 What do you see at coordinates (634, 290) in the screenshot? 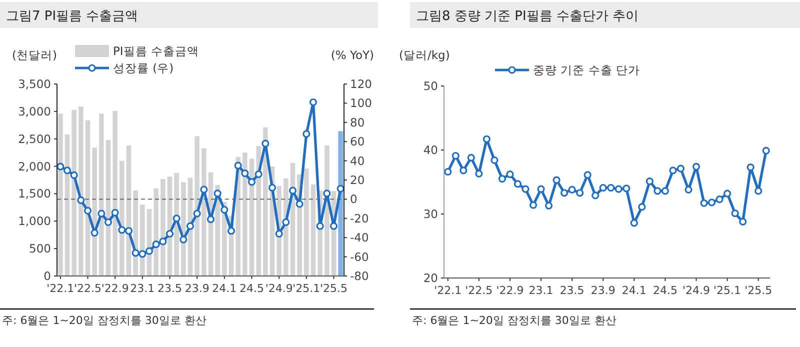
I see `x-tick-label: 24.1` at bounding box center [634, 290].